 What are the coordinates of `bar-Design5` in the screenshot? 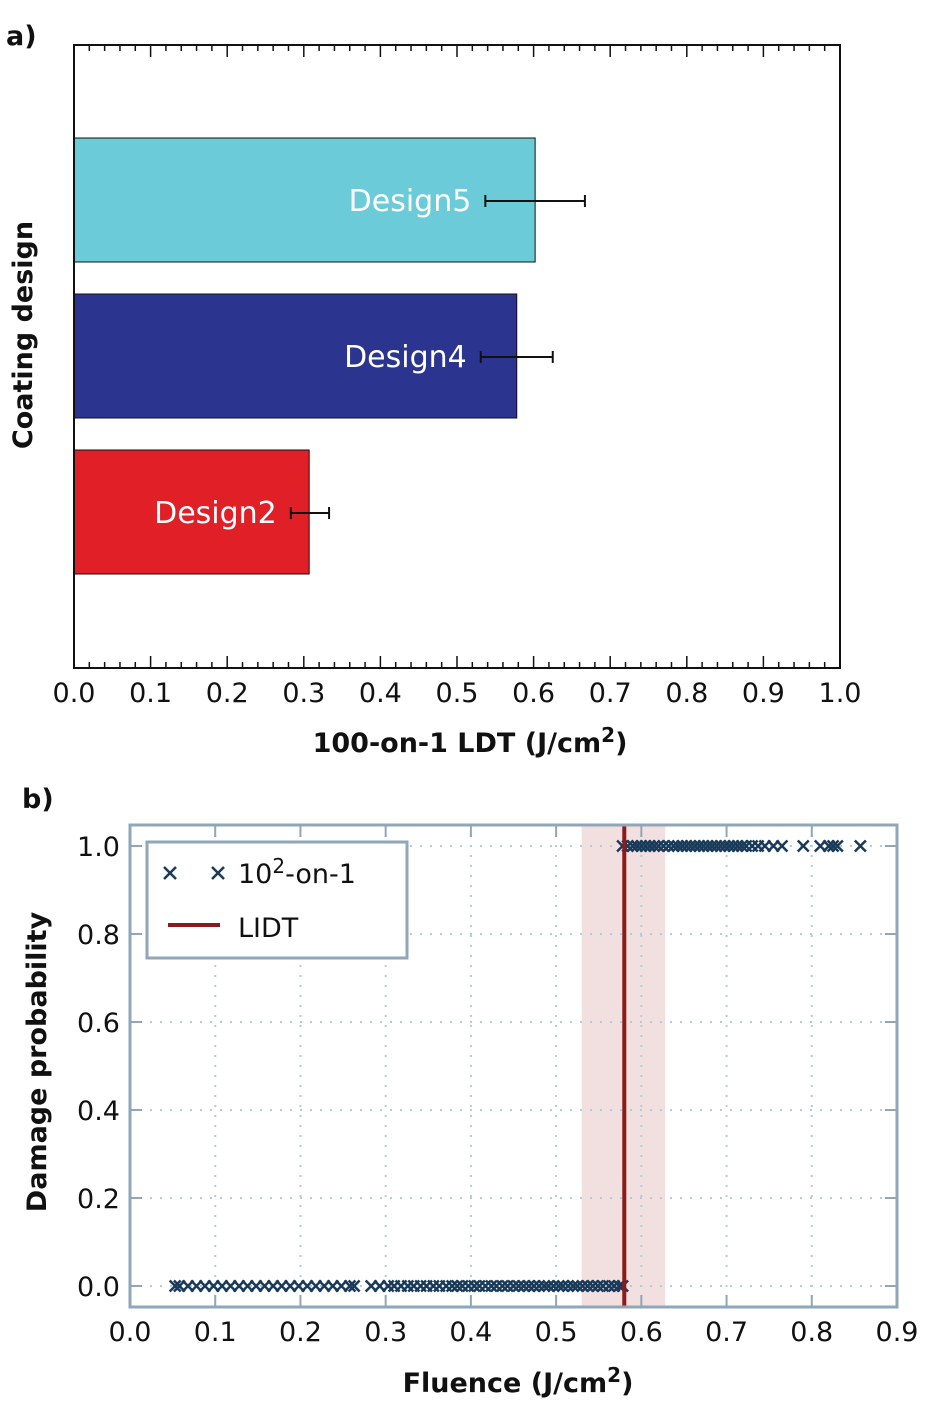 It's located at (304, 200).